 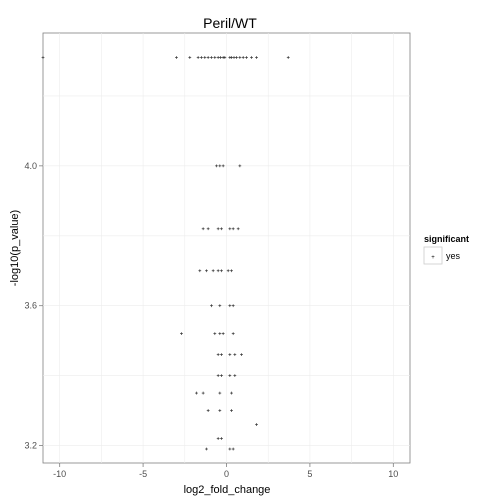 What do you see at coordinates (30, 306) in the screenshot?
I see `y-tick-label: 3.6` at bounding box center [30, 306].